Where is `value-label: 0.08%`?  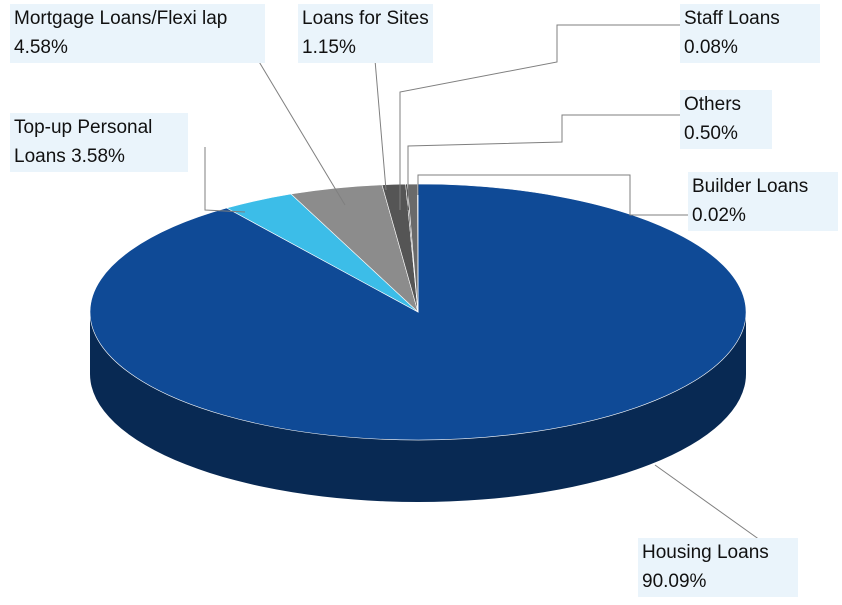
value-label: 0.08% is located at coordinates (711, 48).